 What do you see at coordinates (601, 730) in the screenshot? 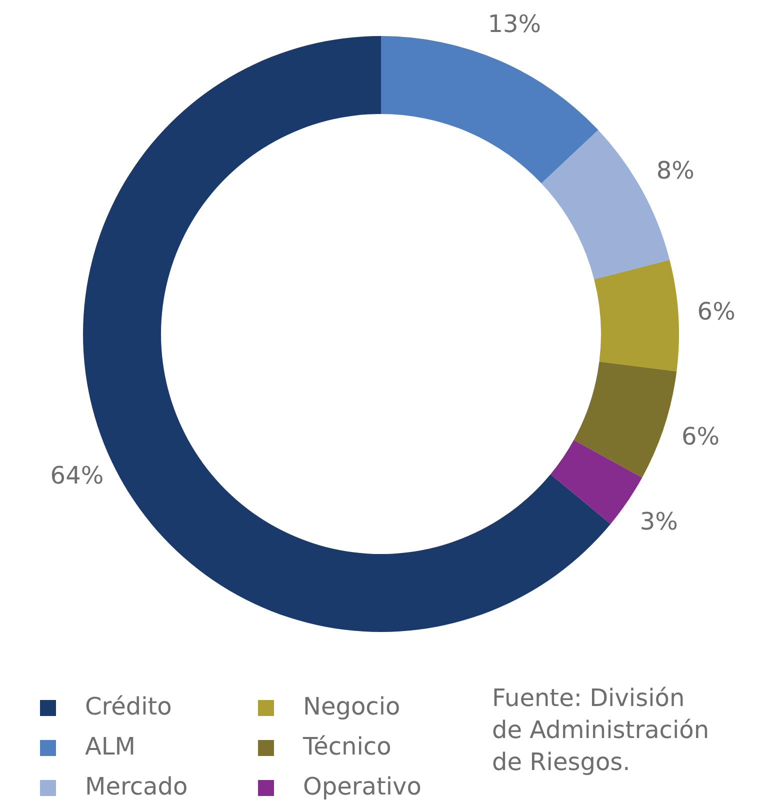
I see `source-note: Fuente: División de Administración de Riesgos.` at bounding box center [601, 730].